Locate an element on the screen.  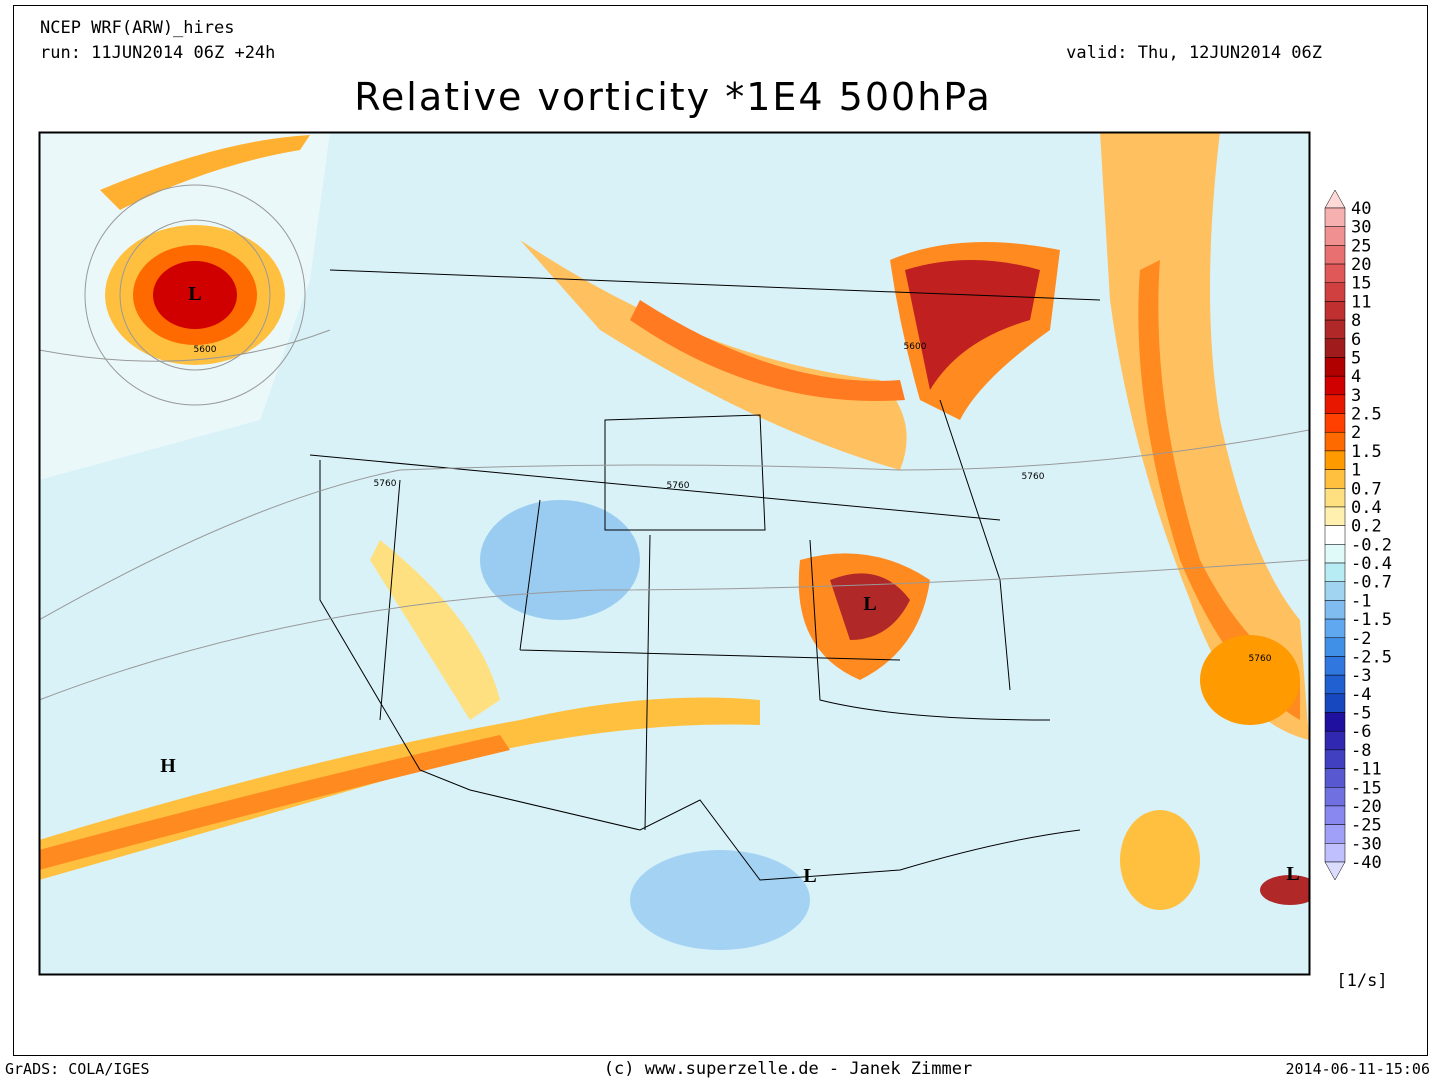
colorbar-label: 40 is located at coordinates (1361, 209).